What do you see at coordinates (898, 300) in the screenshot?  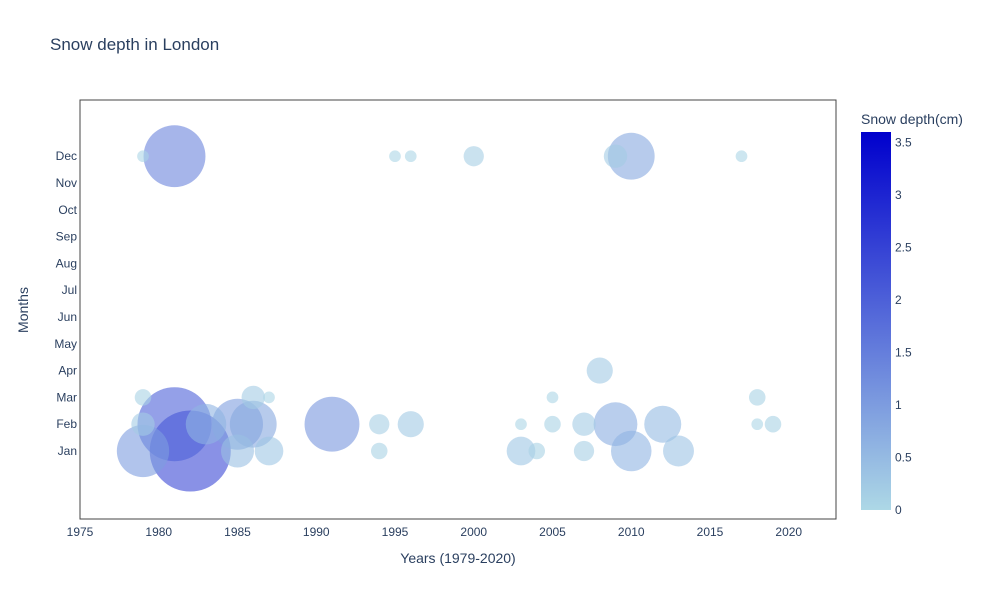 I see `colorbar-tick-label: 2` at bounding box center [898, 300].